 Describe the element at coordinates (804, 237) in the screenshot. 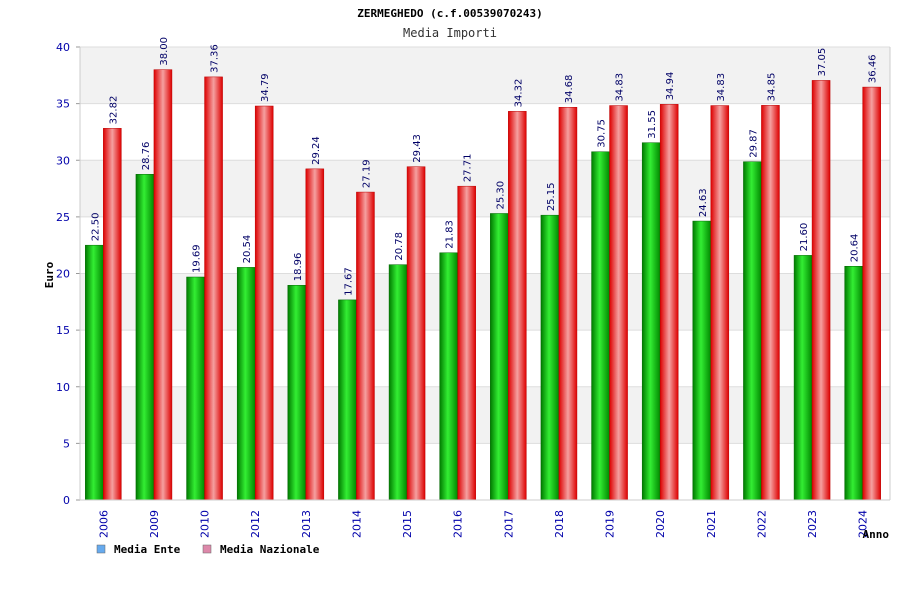

I see `data-label-media-ente: 21.60` at that location.